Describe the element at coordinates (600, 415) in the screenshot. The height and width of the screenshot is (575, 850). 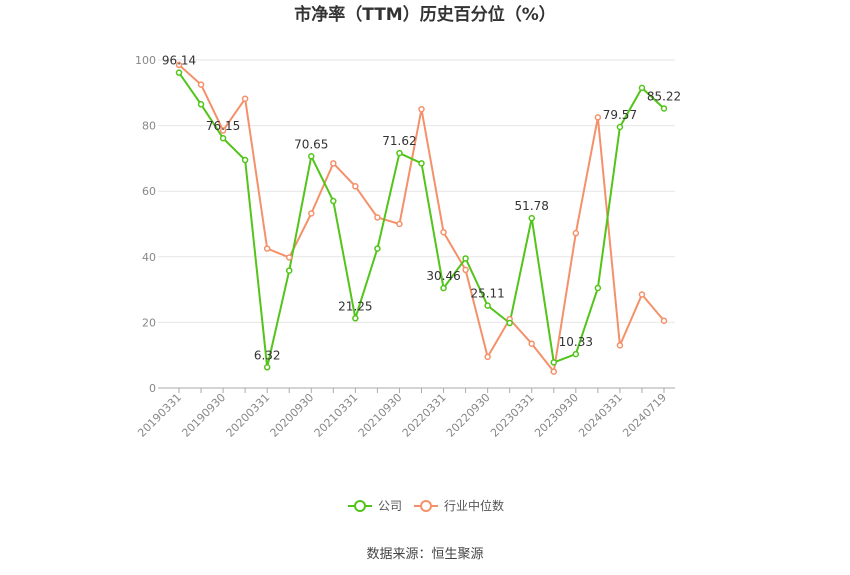
I see `x-tick-label: 20240331` at that location.